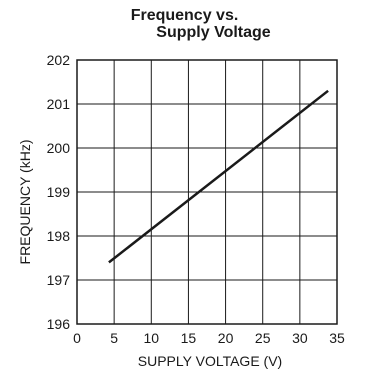  I want to click on y-tick-label: 196, so click(59, 324).